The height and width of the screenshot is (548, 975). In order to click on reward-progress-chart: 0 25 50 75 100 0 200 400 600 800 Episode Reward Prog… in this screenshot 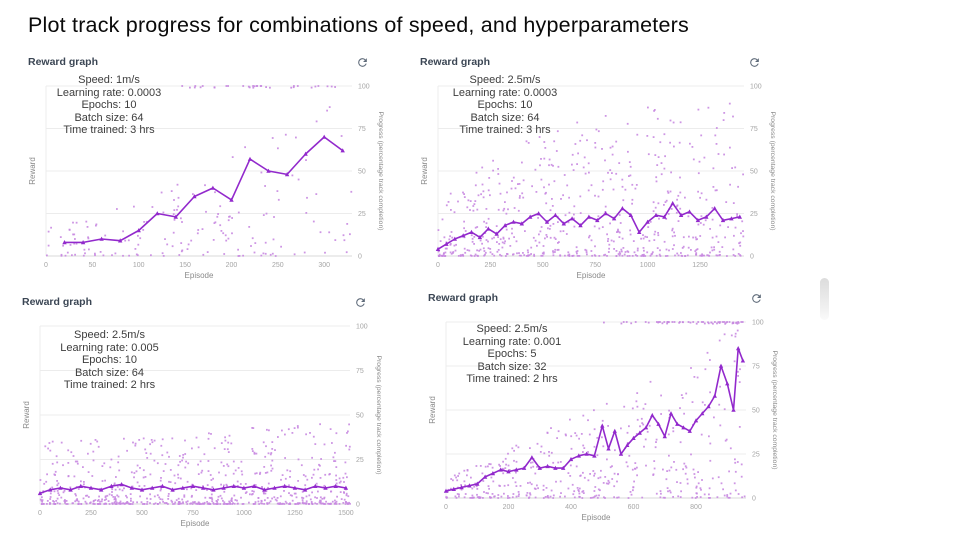, I will do `click(603, 421)`.